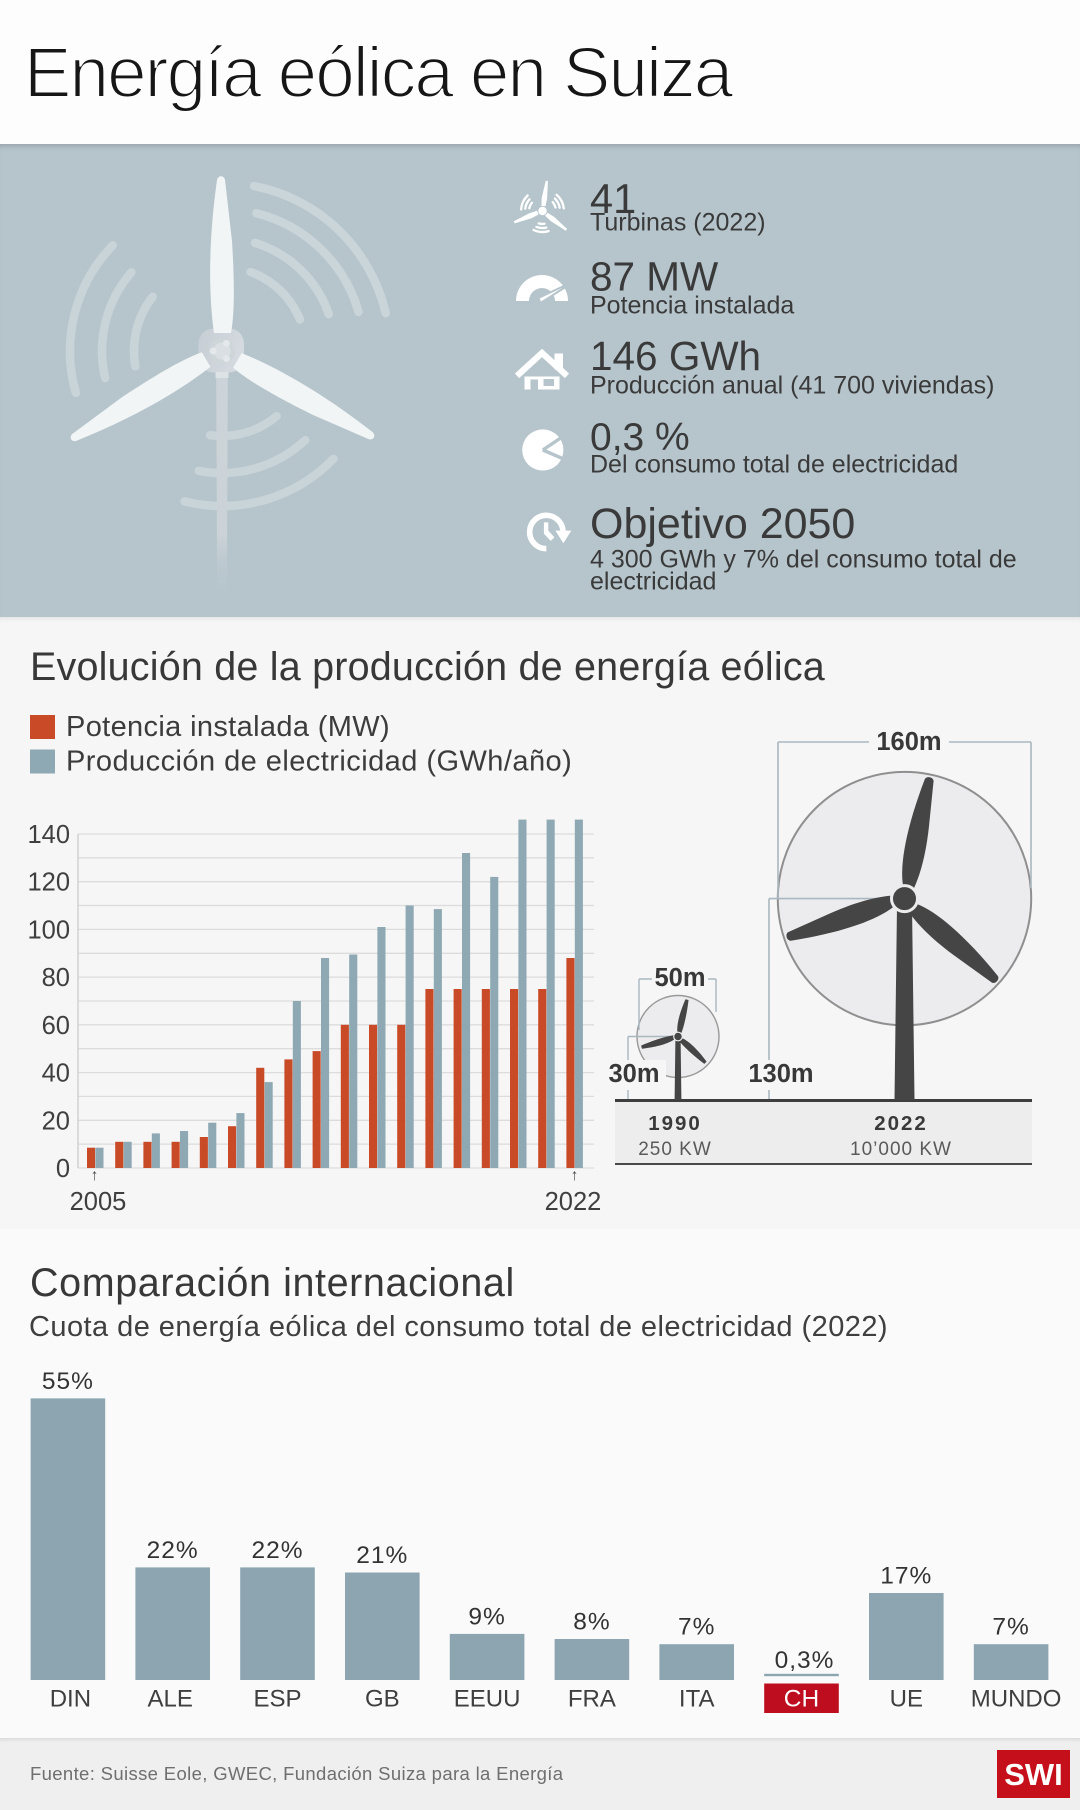  Describe the element at coordinates (722, 524) in the screenshot. I see `svg-text: Objetivo 2050` at that location.